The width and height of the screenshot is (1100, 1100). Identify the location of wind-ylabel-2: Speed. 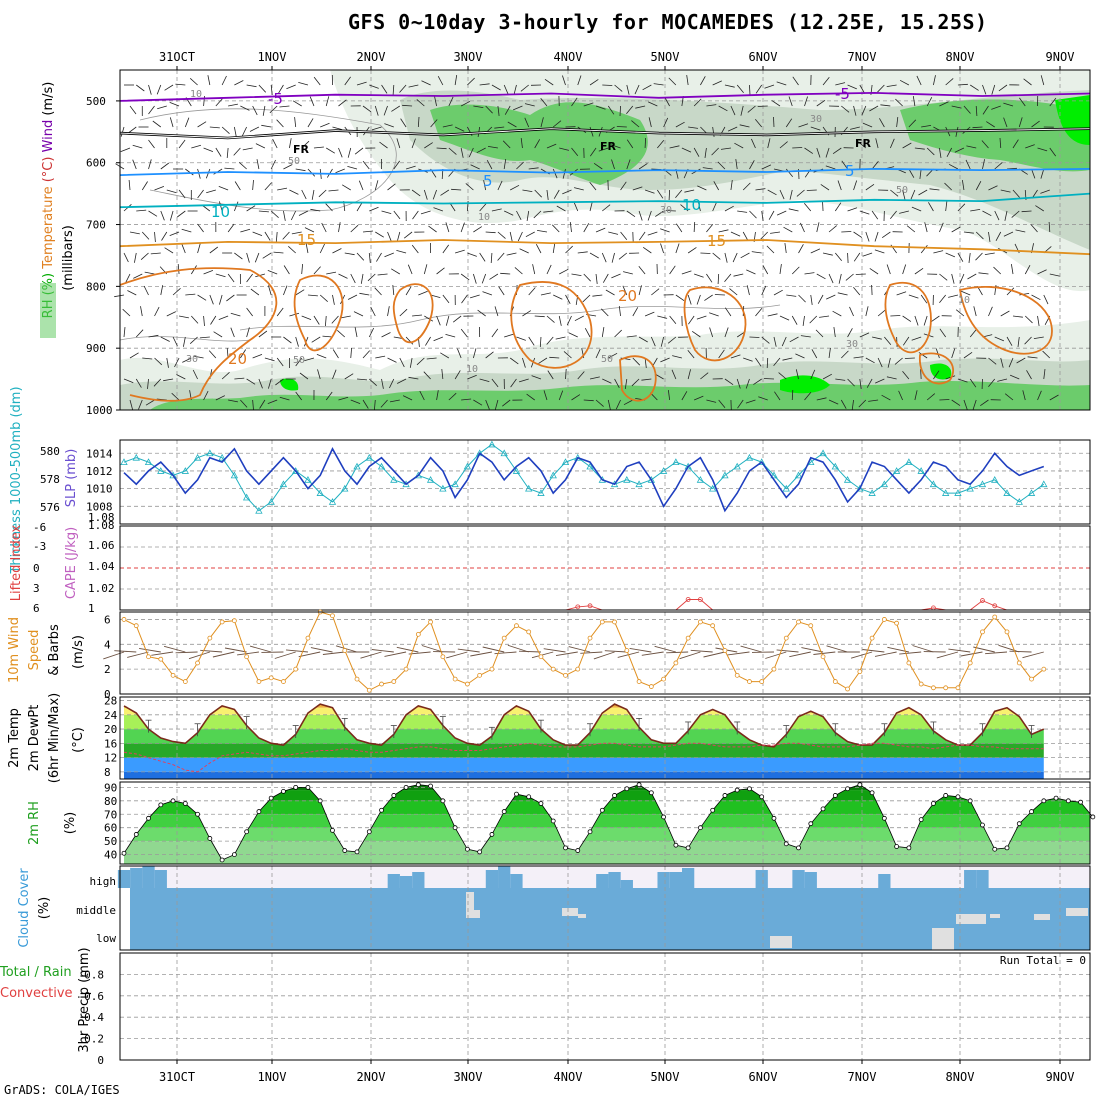
(34, 650).